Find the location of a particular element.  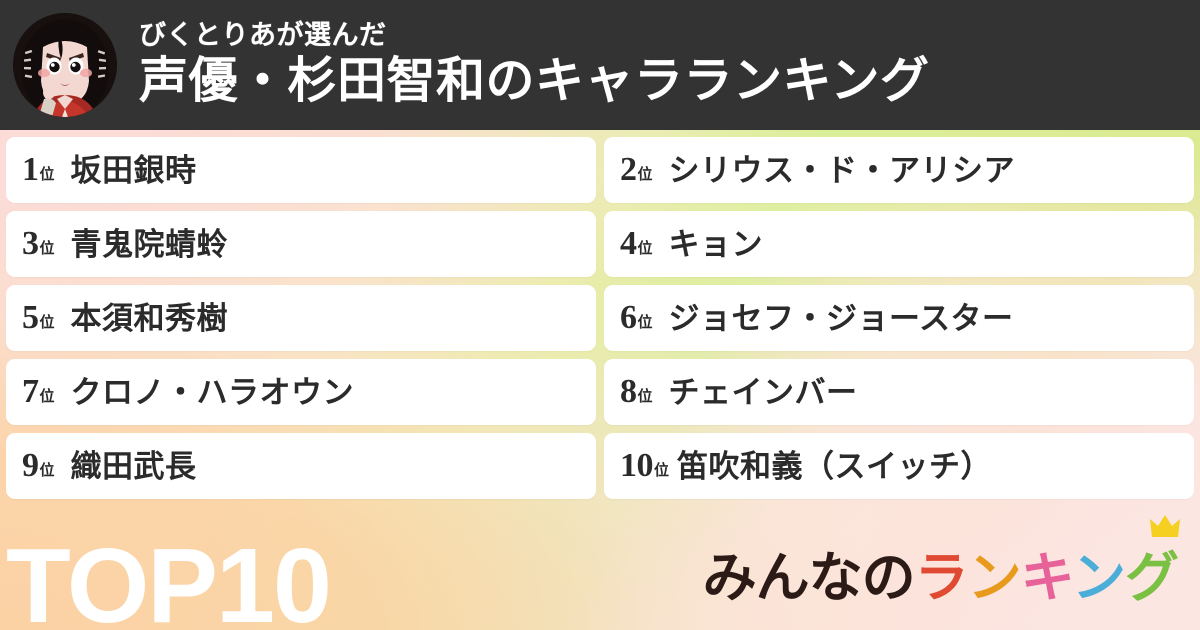

avatar is located at coordinates (65, 65).